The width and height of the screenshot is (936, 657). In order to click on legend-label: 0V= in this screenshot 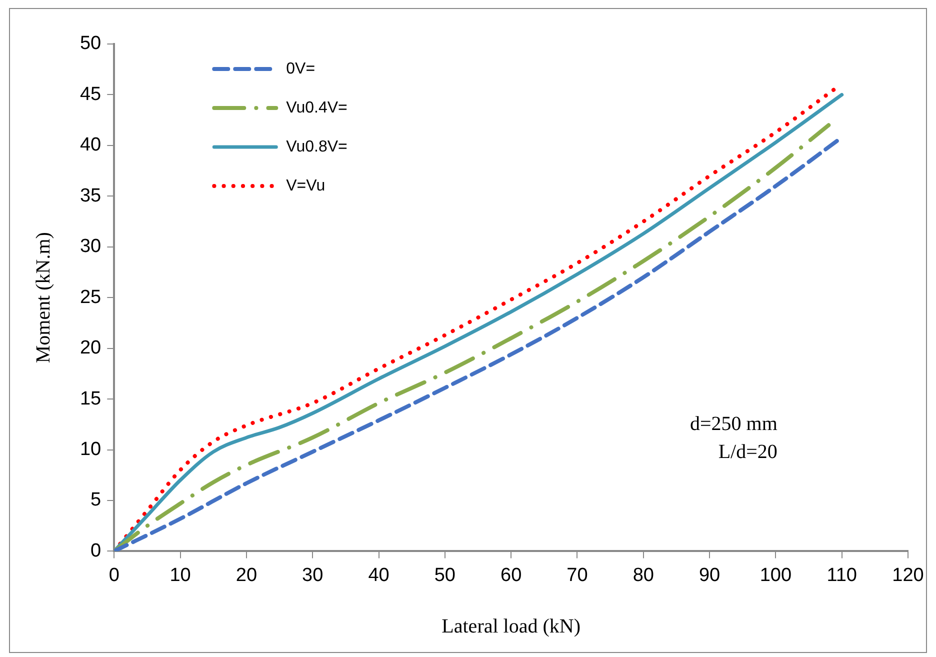, I will do `click(301, 69)`.